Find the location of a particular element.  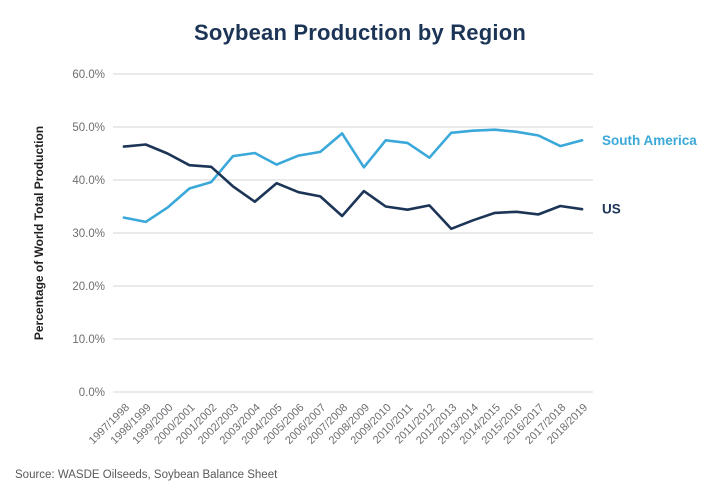

y-tick-label: 10.0% is located at coordinates (88, 340).